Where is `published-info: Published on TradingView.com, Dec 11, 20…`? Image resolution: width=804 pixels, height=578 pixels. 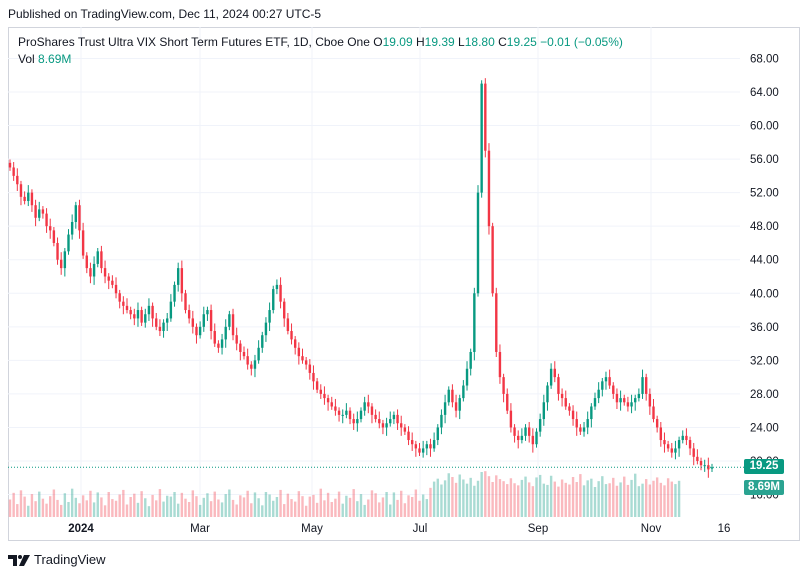 published-info: Published on TradingView.com, Dec 11, 20… is located at coordinates (165, 14).